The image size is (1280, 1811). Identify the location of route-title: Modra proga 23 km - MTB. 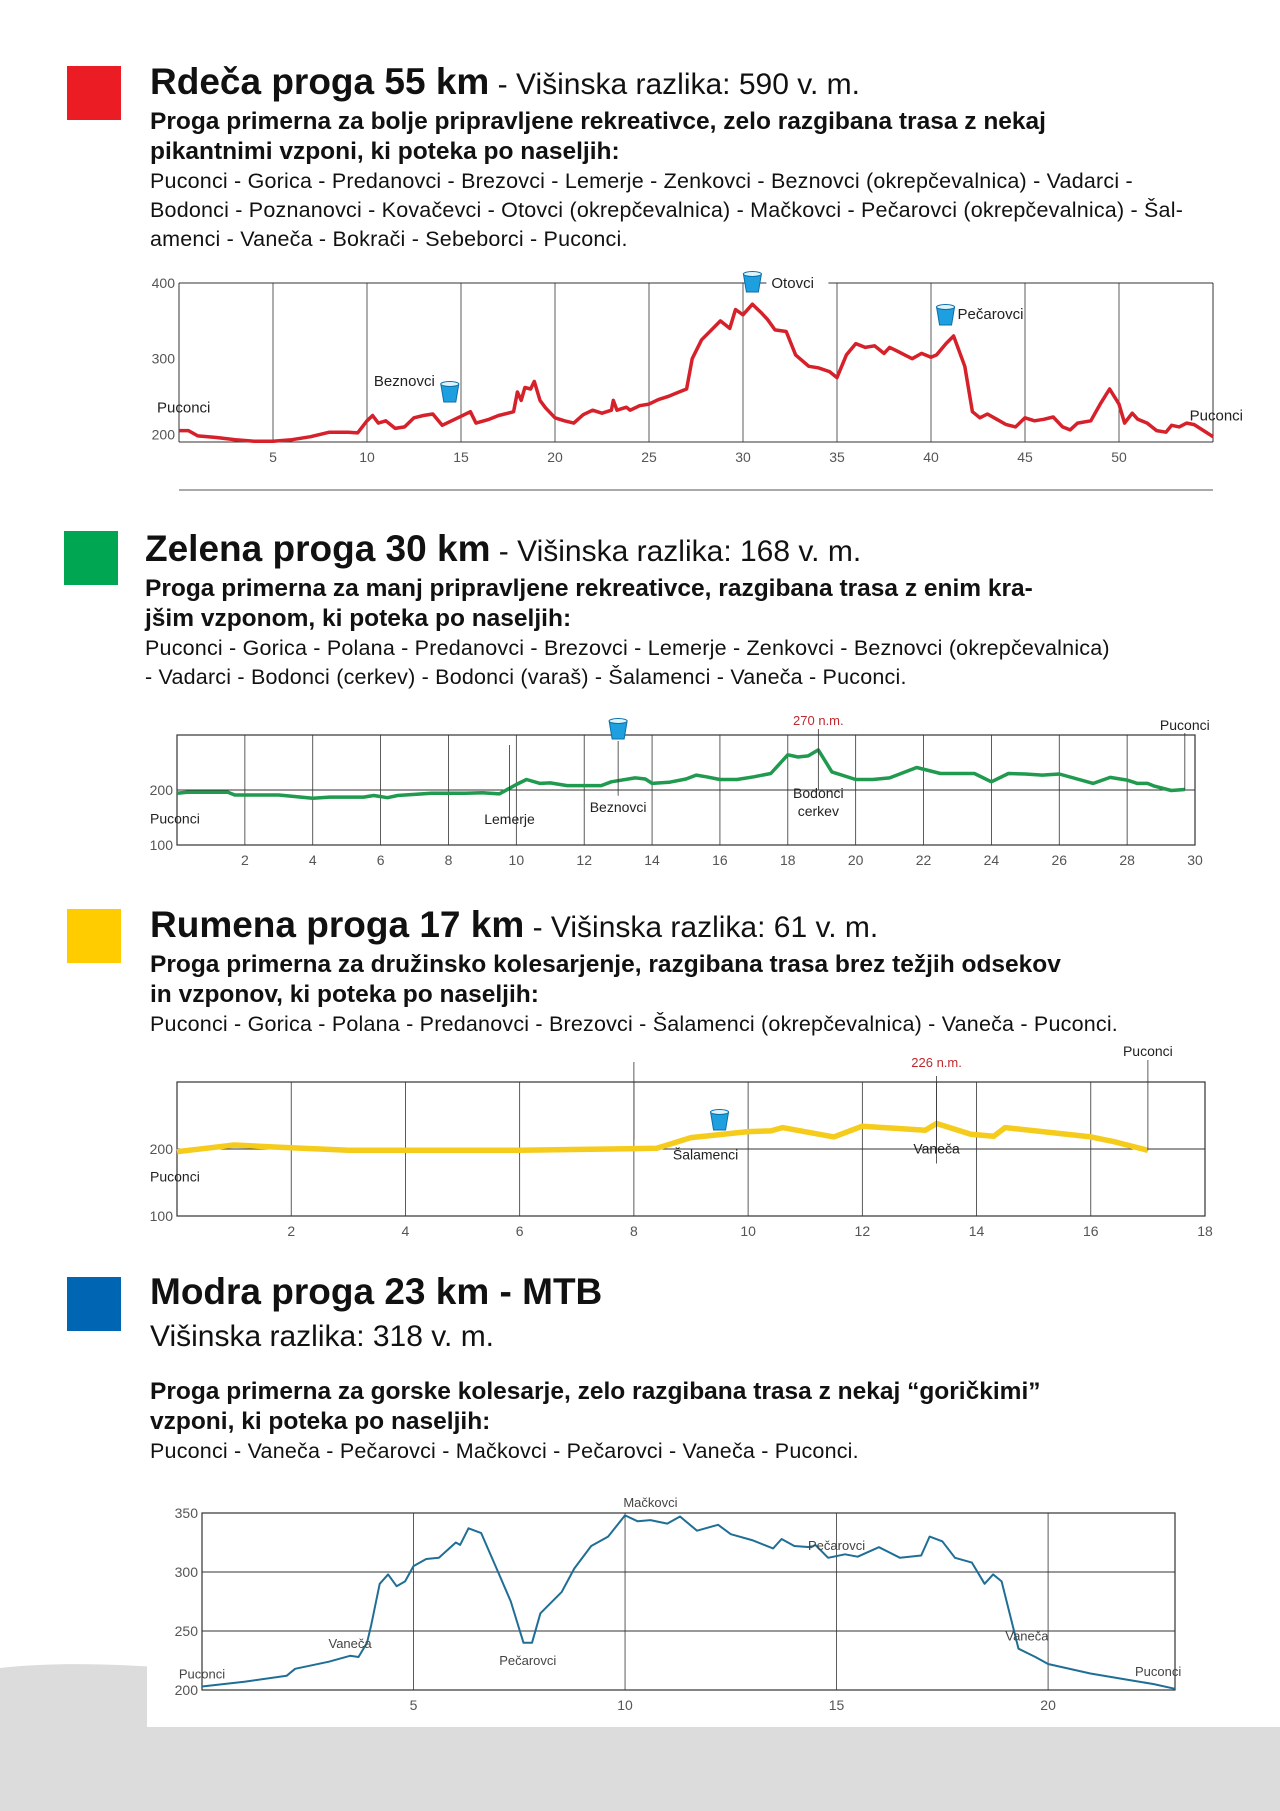
(376, 1291).